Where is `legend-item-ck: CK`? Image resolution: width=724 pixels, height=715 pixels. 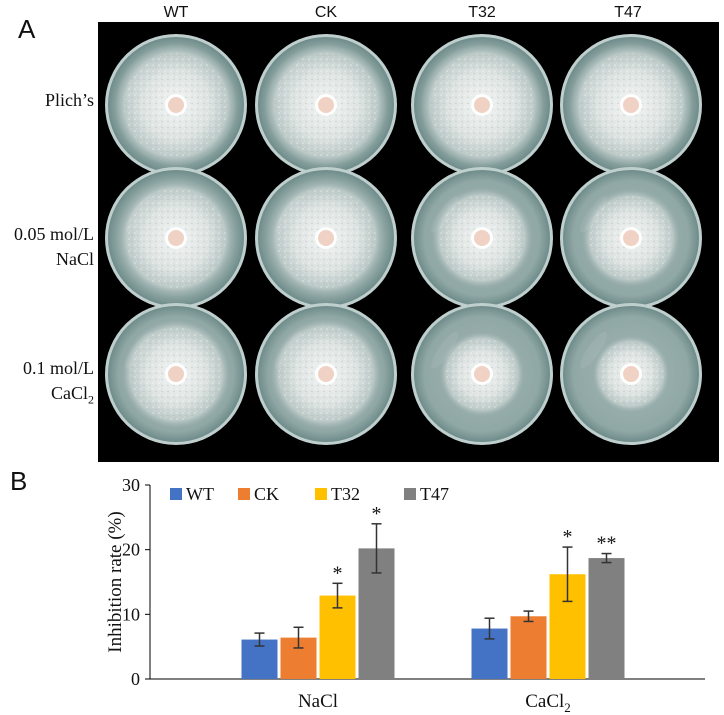 legend-item-ck: CK is located at coordinates (258, 494).